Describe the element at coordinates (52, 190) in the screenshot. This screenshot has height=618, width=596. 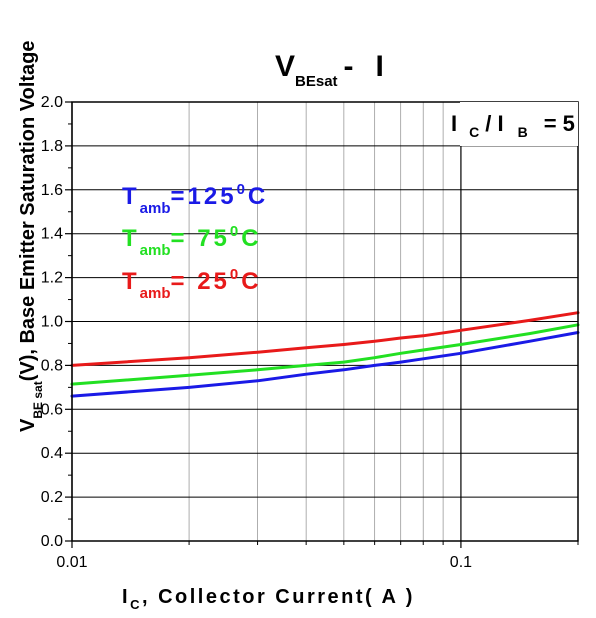
I see `y-tick-label: 1.6` at that location.